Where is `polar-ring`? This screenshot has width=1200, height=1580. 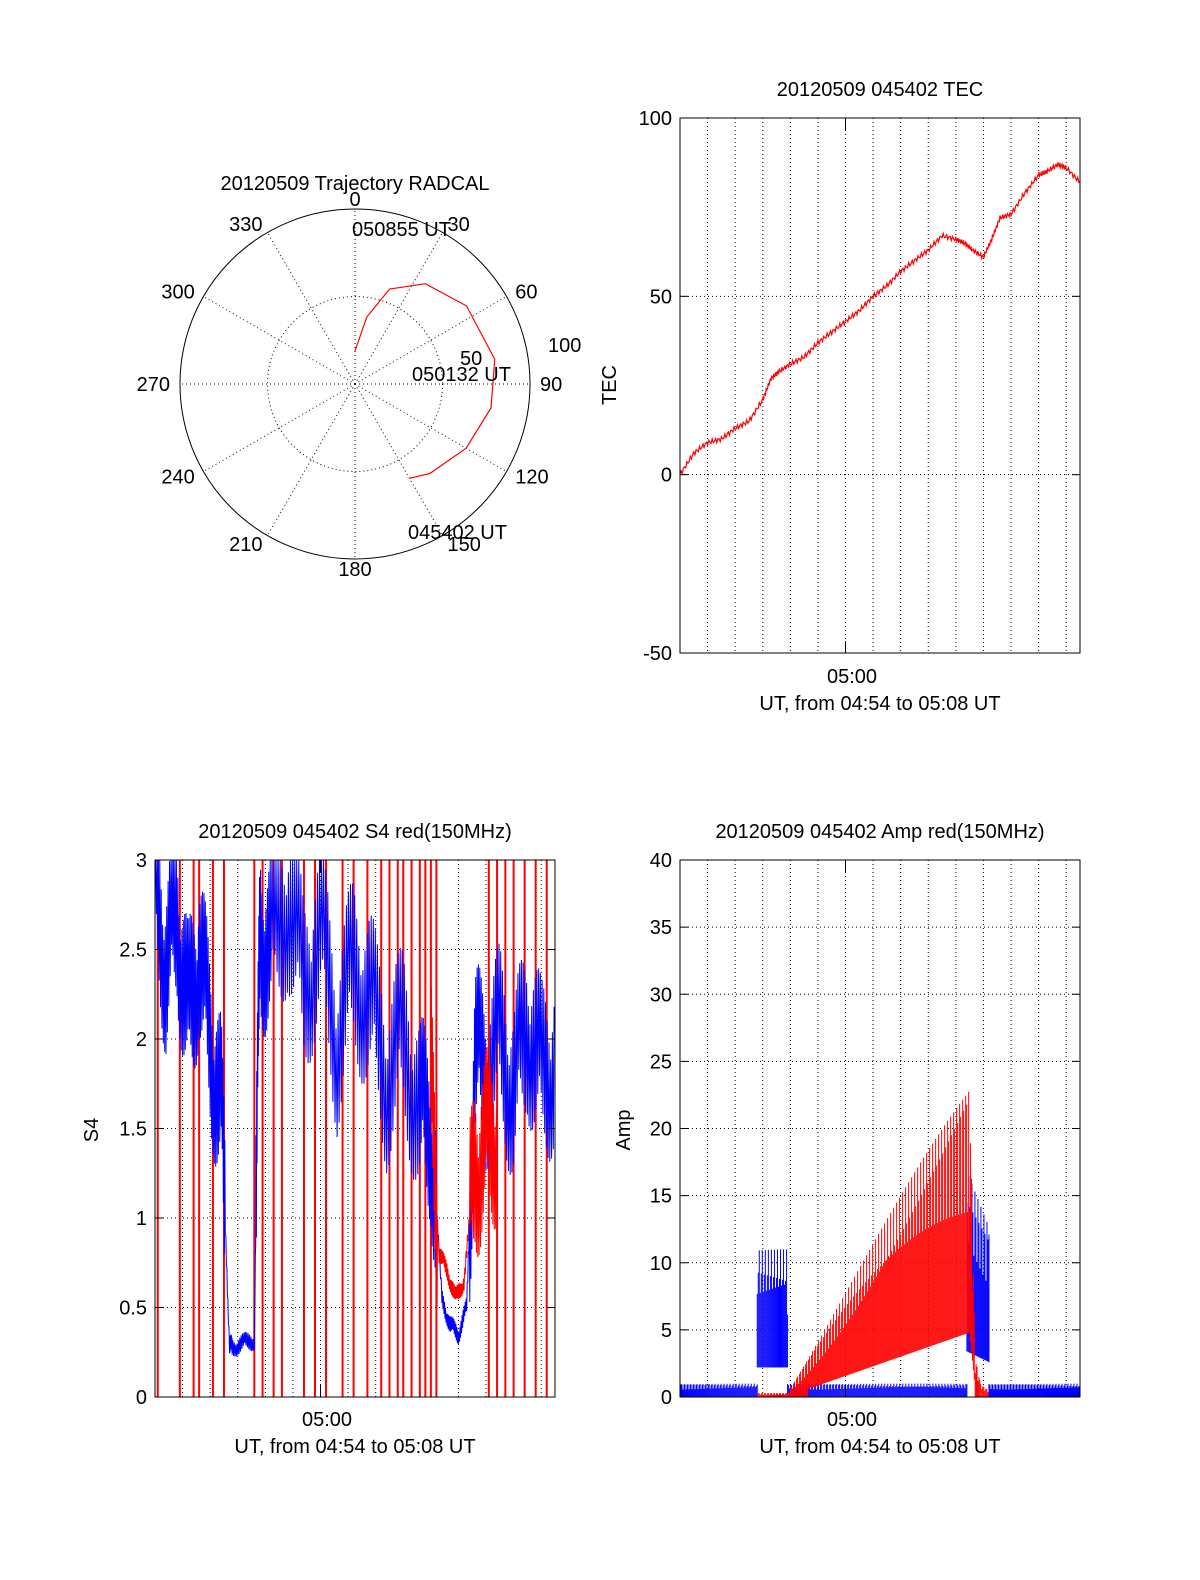
polar-ring is located at coordinates (355, 384).